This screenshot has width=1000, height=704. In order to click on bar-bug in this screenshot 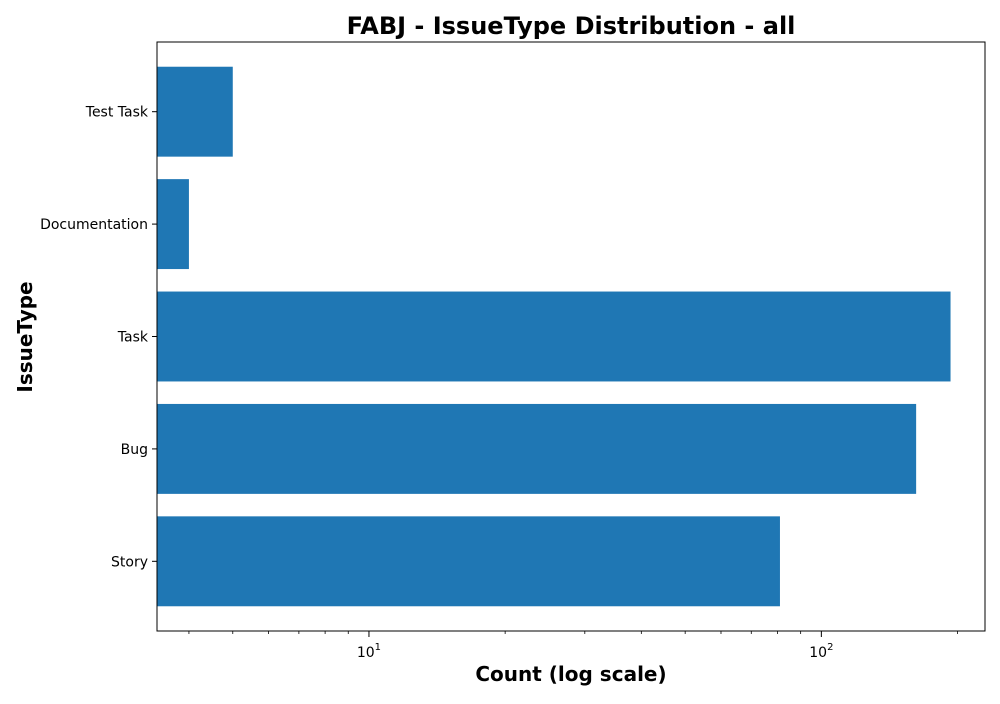, I will do `click(537, 448)`.